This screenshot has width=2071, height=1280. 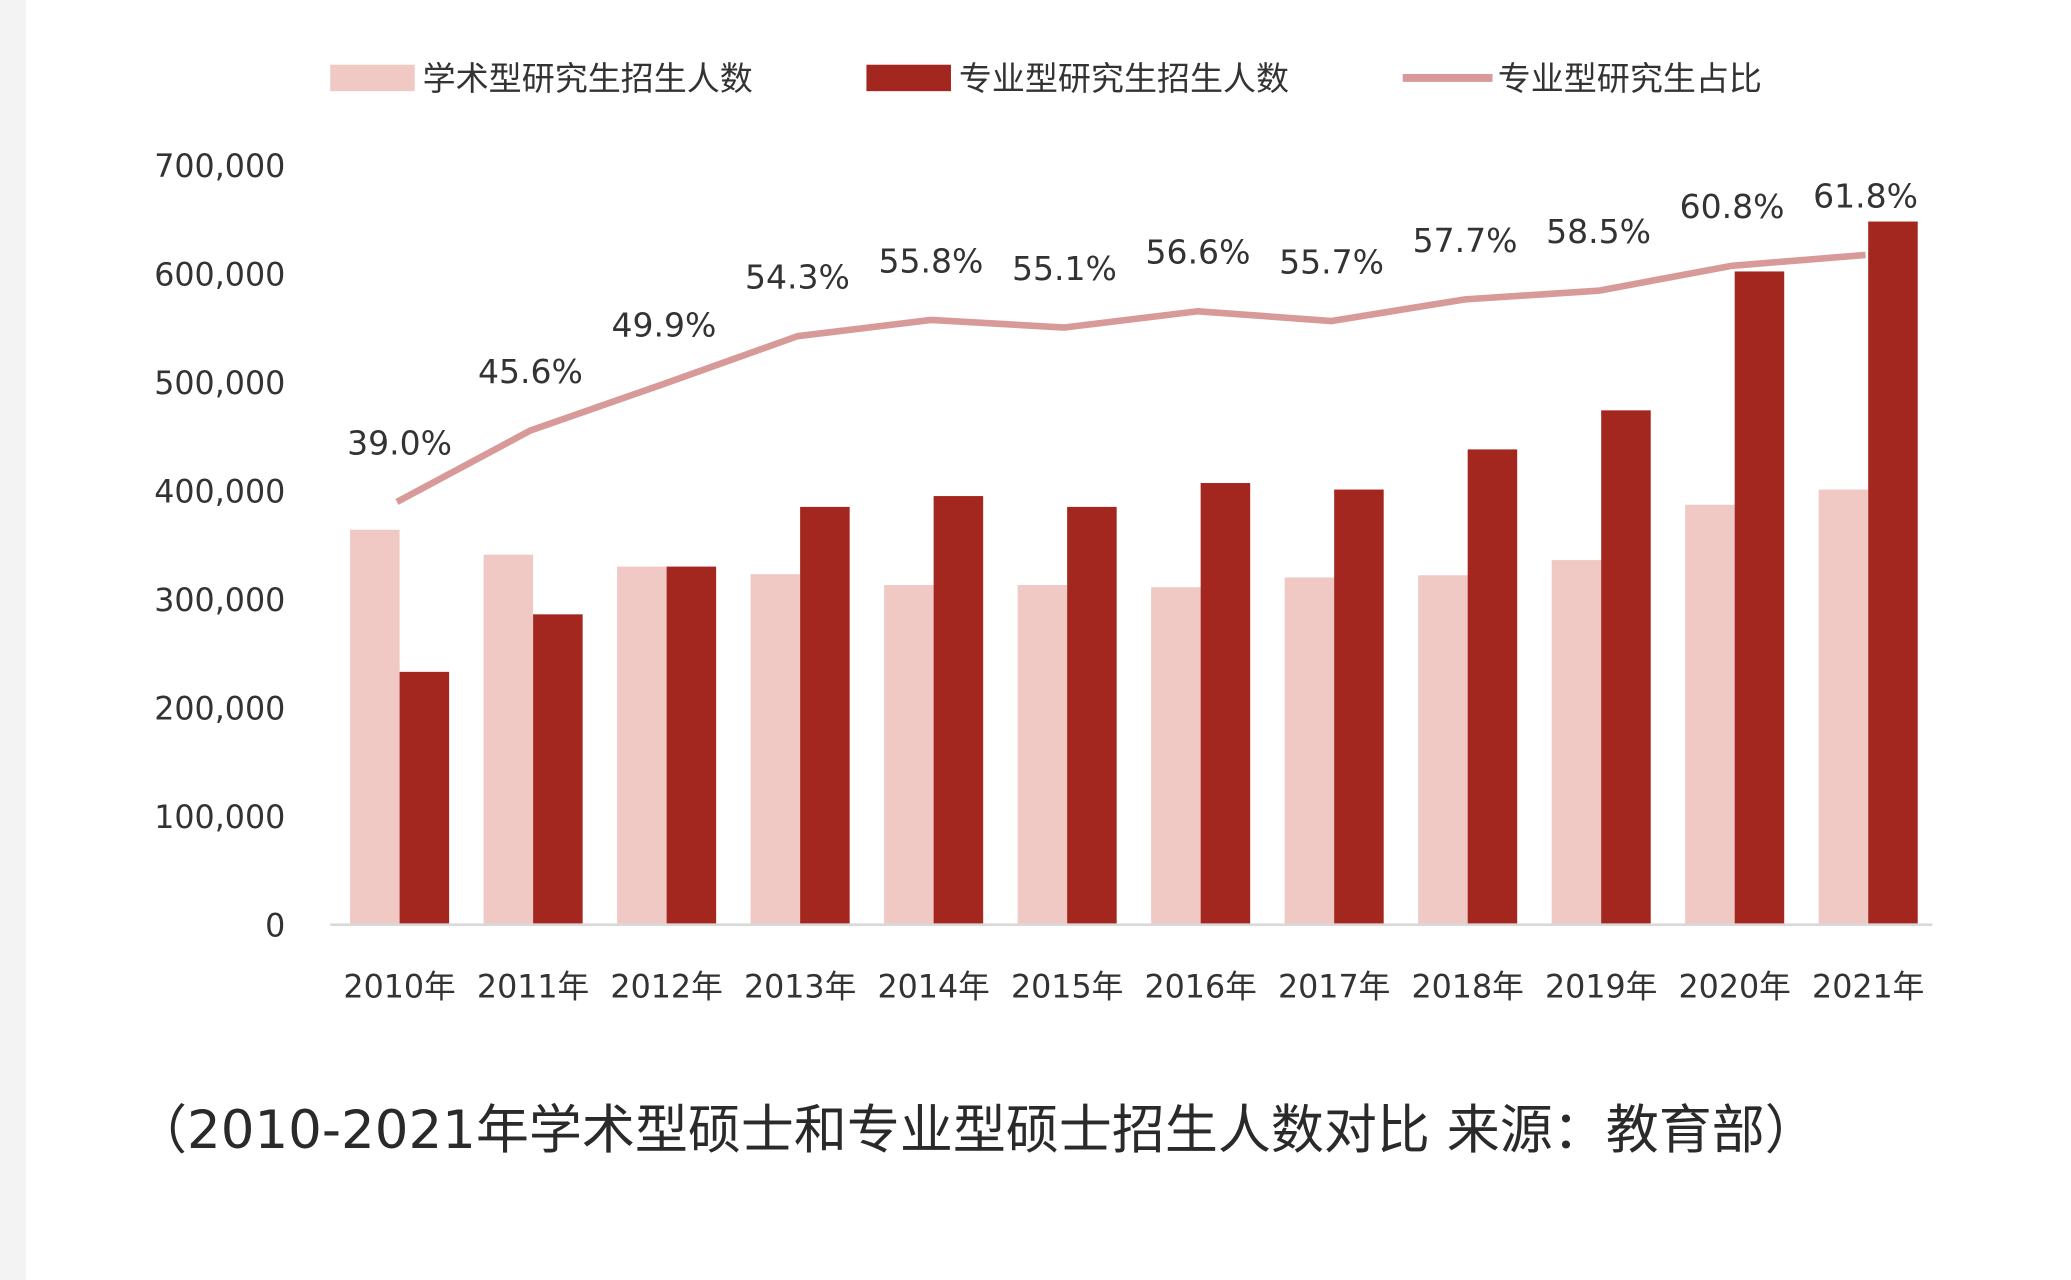 What do you see at coordinates (219, 384) in the screenshot?
I see `y-tick-label: 500,000` at bounding box center [219, 384].